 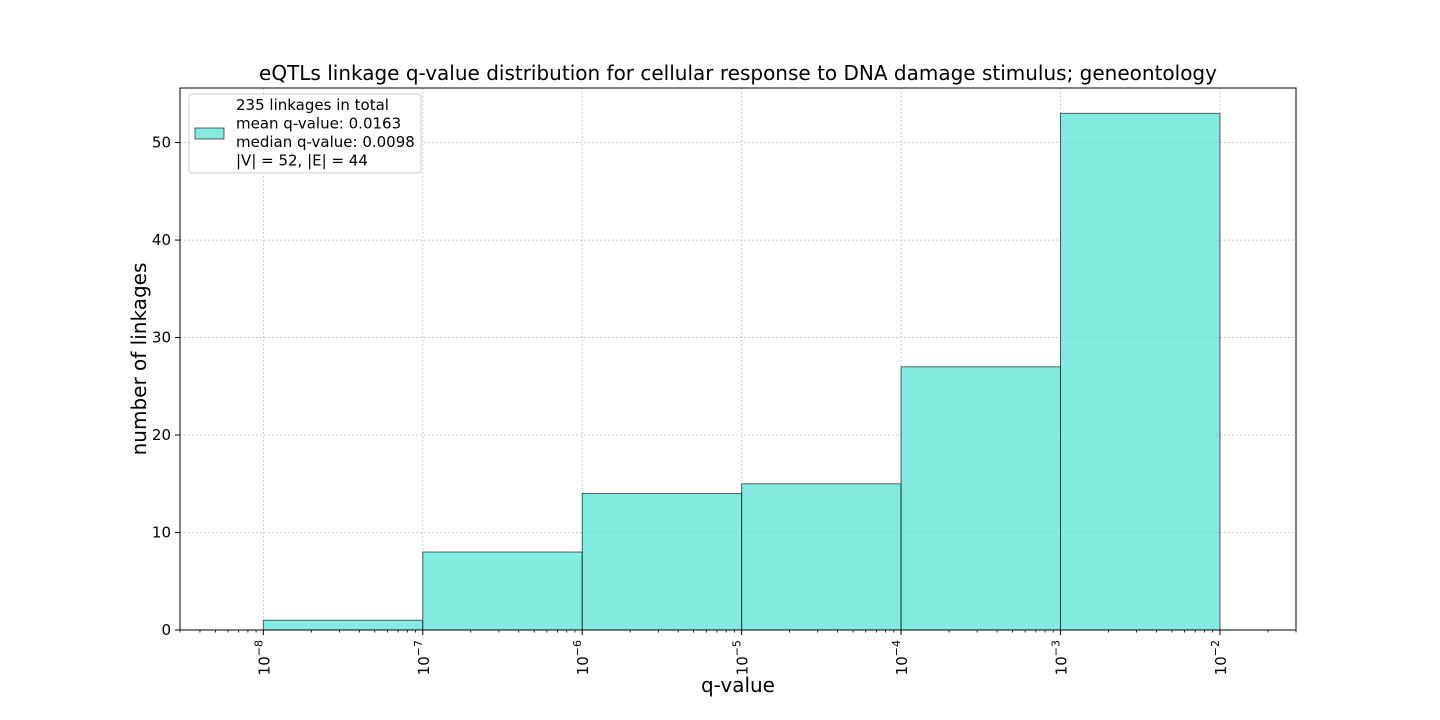 I want to click on legend-label: 235 linkages in total, so click(x=312, y=105).